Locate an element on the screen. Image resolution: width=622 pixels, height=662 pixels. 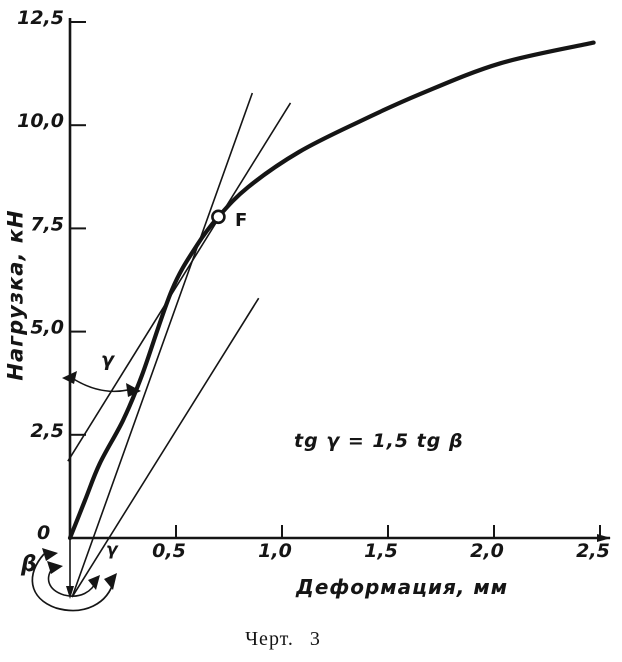
arc-arrowhead-right is located at coordinates (133, 390).